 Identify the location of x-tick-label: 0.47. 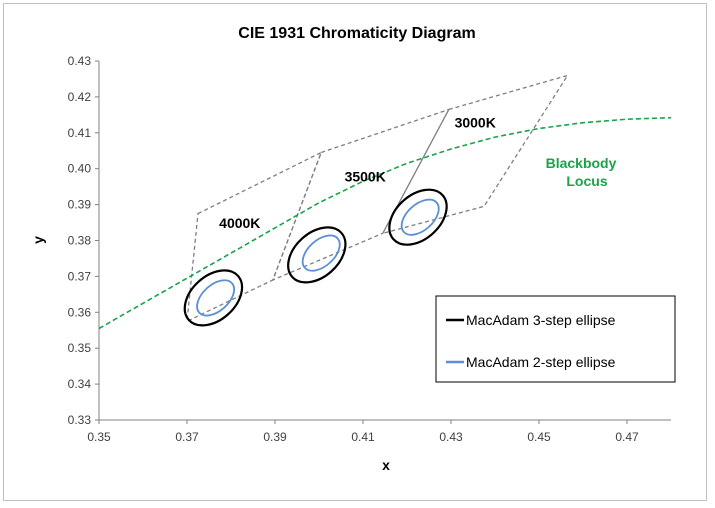
(627, 437).